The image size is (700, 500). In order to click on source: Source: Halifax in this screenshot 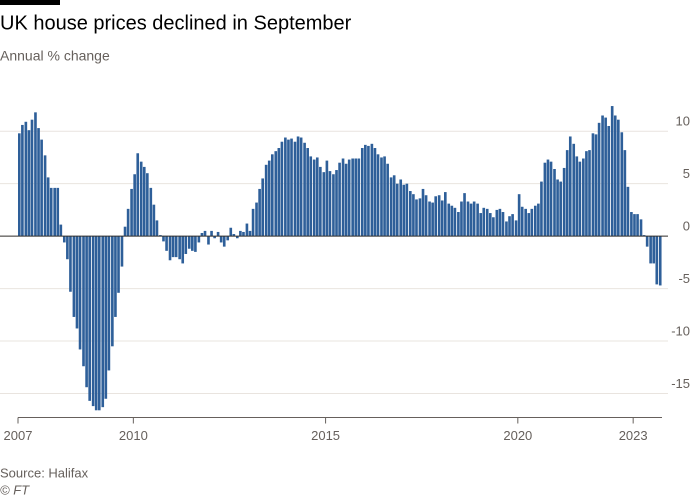, I will do `click(44, 472)`.